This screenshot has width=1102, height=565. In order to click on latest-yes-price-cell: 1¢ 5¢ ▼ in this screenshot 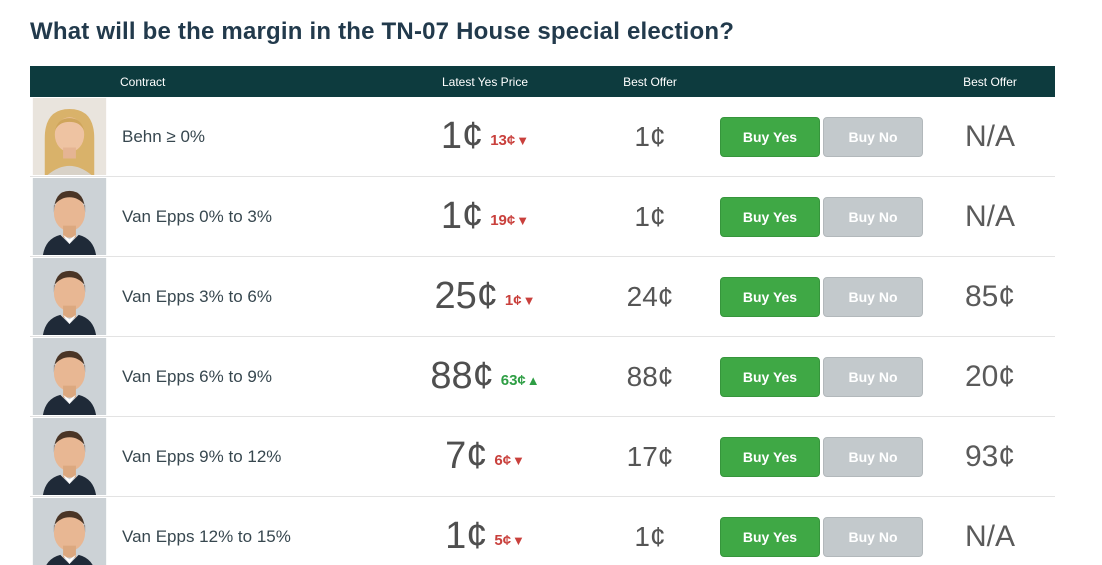, I will do `click(485, 536)`.